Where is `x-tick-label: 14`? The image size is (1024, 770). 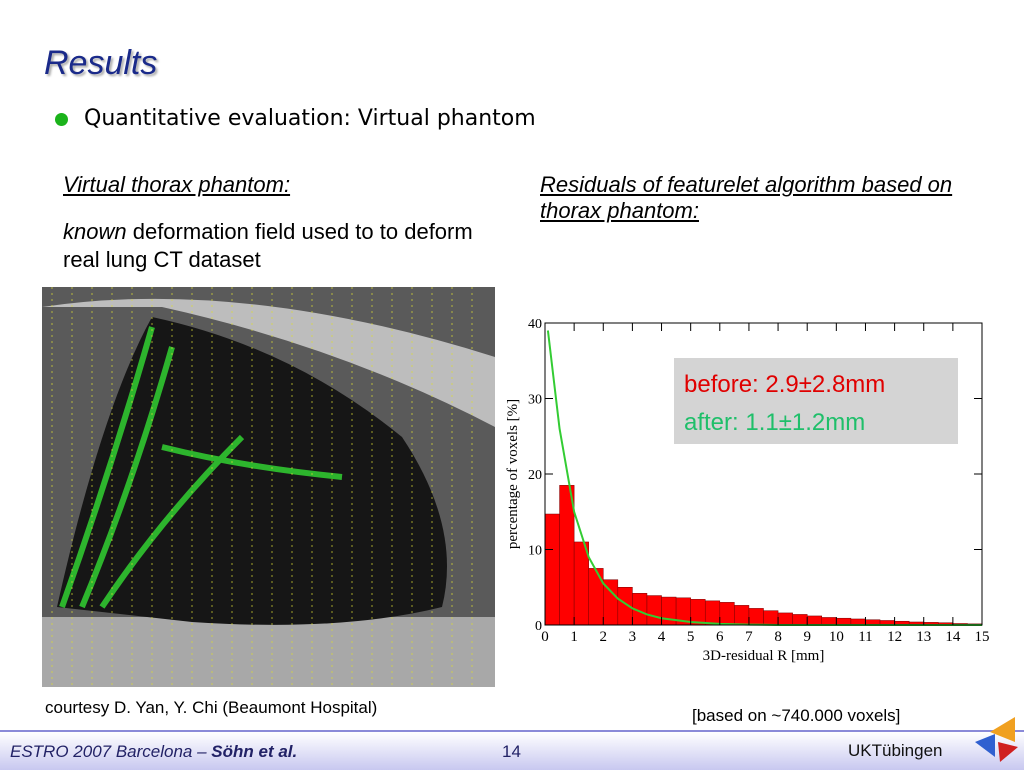
x-tick-label: 14 is located at coordinates (953, 637).